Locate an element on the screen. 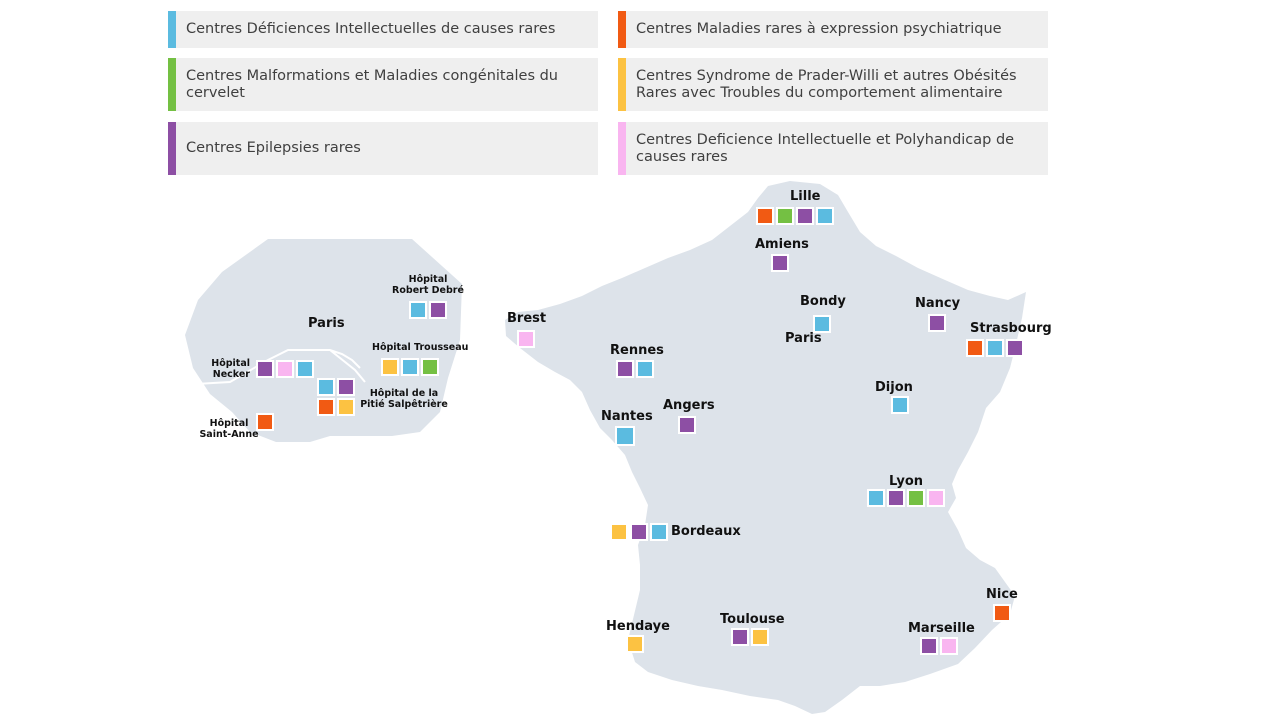  paris-inset-outline is located at coordinates (323, 340).